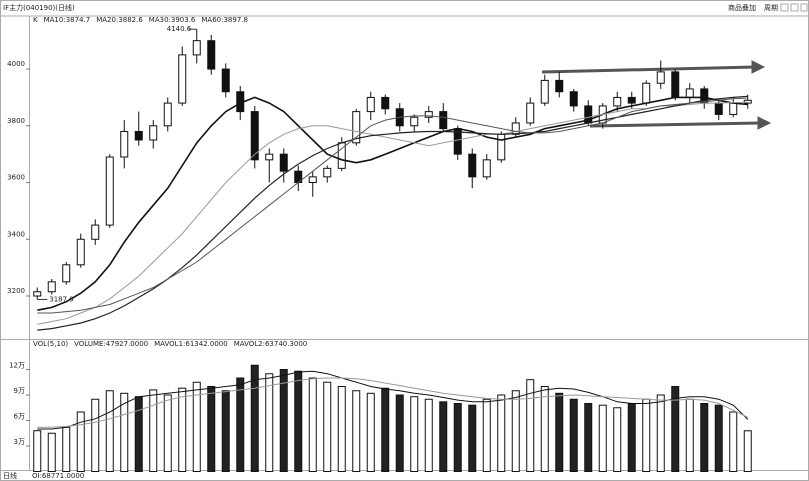 This screenshot has height=481, width=809. Describe the element at coordinates (19, 416) in the screenshot. I see `y-tick-label: 6万` at that location.